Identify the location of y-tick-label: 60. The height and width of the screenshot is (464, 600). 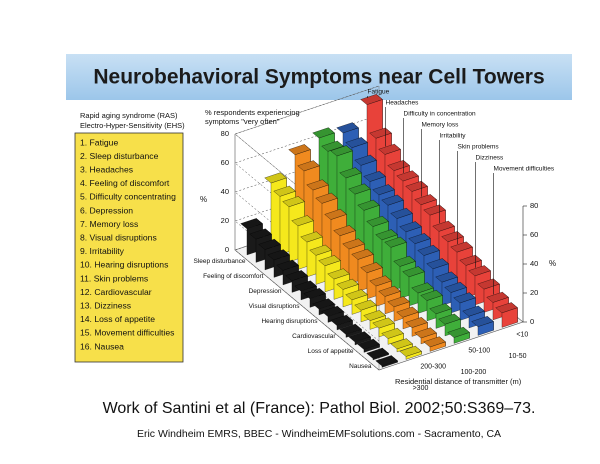
(225, 162).